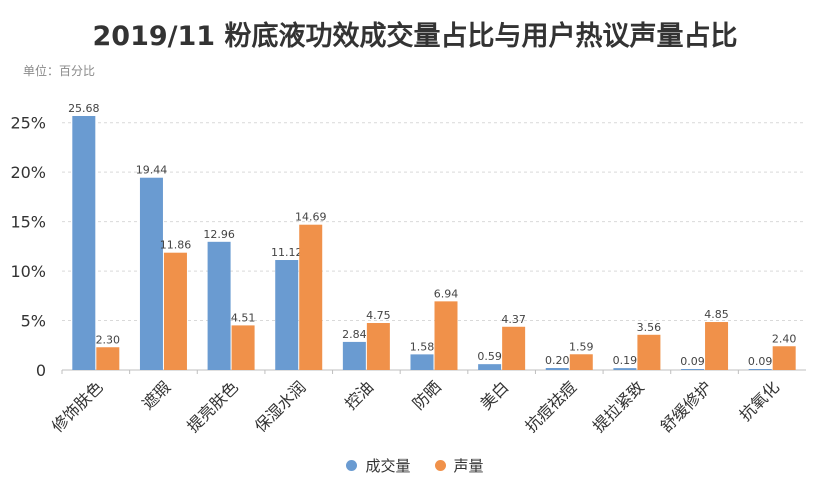 This screenshot has height=498, width=830. What do you see at coordinates (759, 400) in the screenshot?
I see `x-tick-label: 抗氧化` at bounding box center [759, 400].